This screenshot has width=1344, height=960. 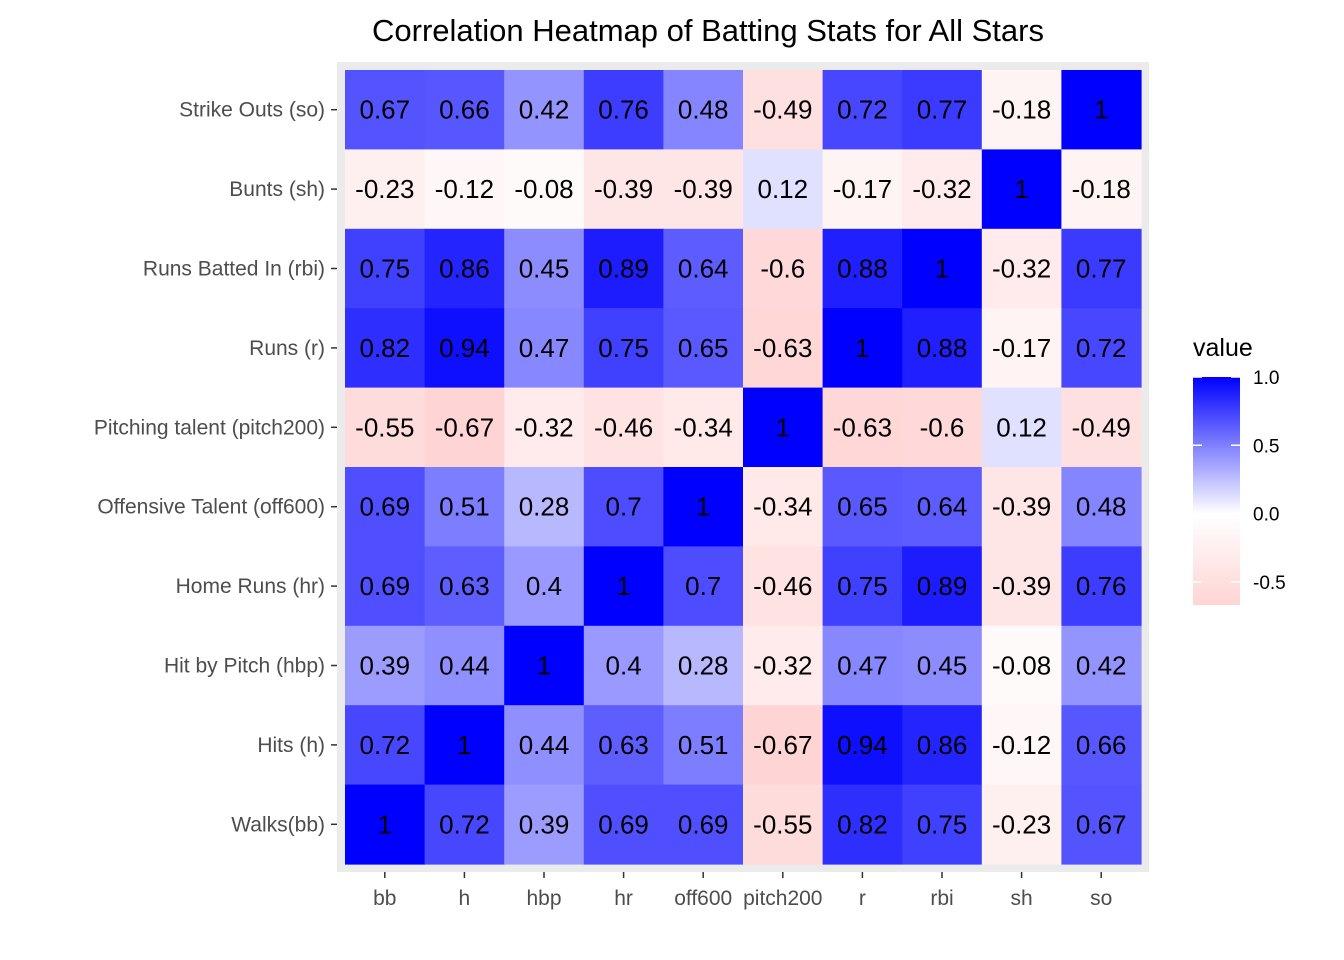 I want to click on cell-value-label: -0.49, so click(x=782, y=110).